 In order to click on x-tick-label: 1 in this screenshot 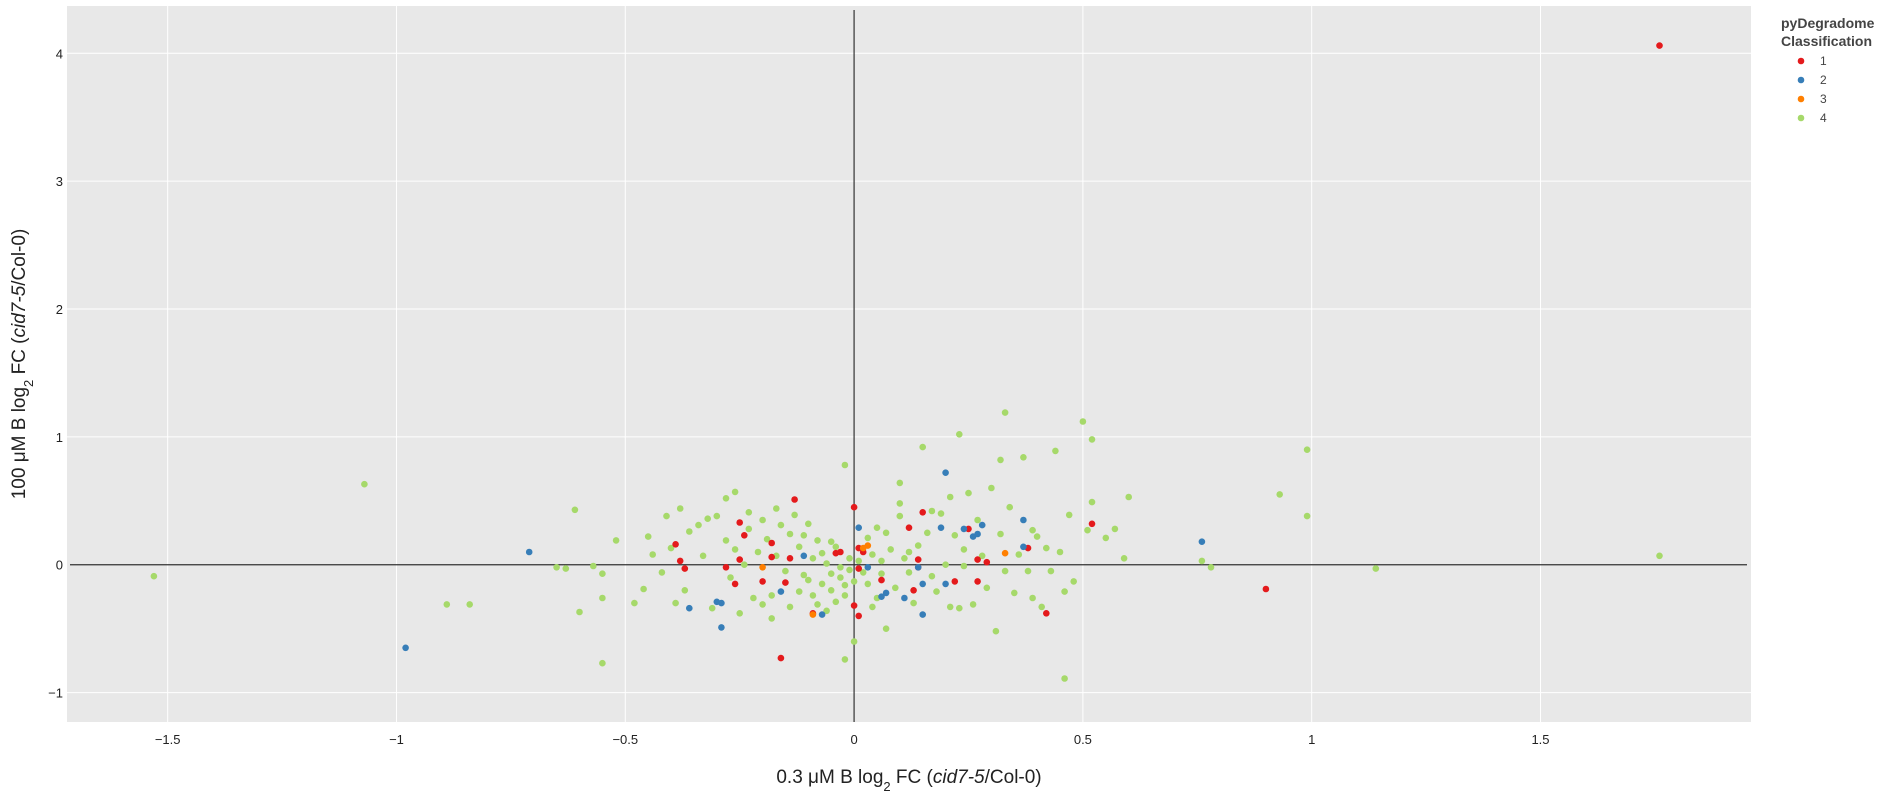, I will do `click(1311, 739)`.